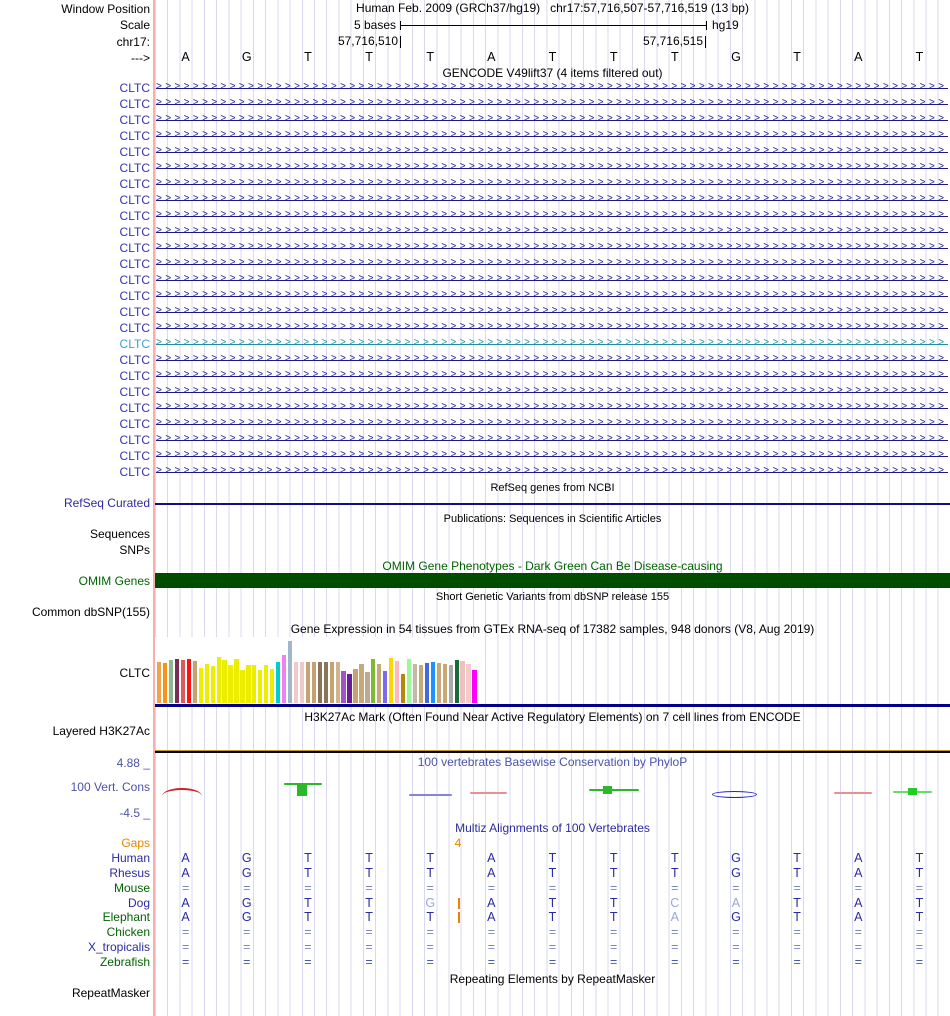 The image size is (950, 1016). I want to click on omim-gene-bar, so click(552, 580).